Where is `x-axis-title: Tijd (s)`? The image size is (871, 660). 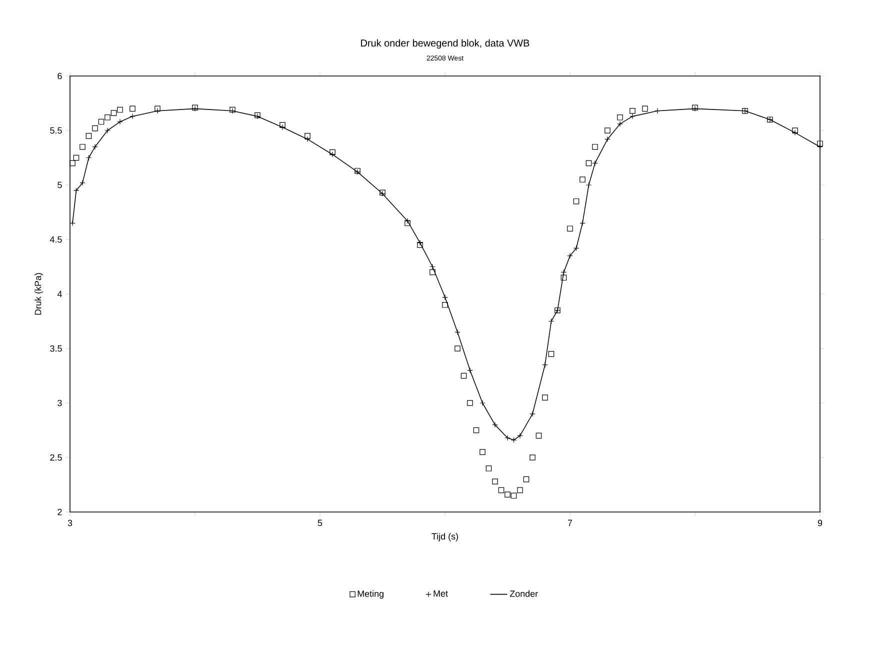
x-axis-title: Tijd (s) is located at coordinates (445, 537).